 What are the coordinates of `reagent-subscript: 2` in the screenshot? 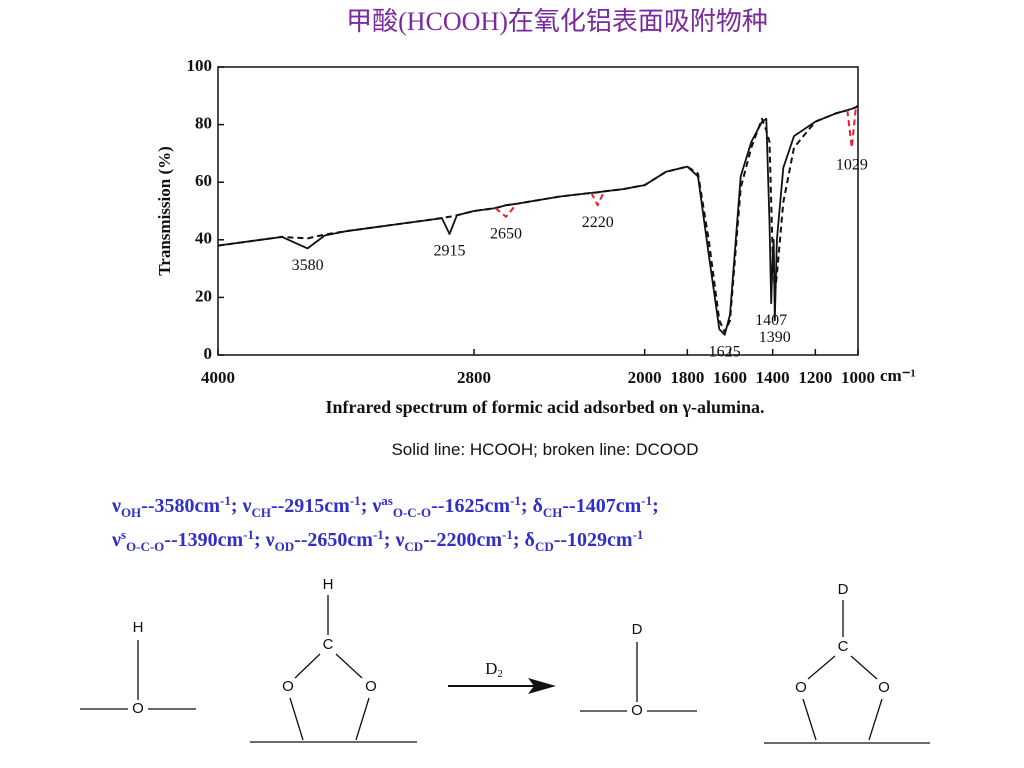 It's located at (500, 674).